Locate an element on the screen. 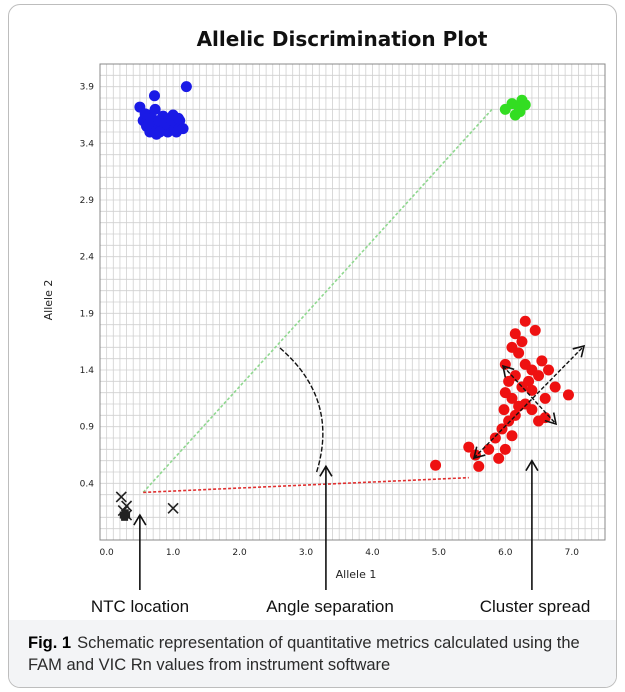 This screenshot has width=625, height=692. caption-label: Fig. 1 is located at coordinates (50, 643).